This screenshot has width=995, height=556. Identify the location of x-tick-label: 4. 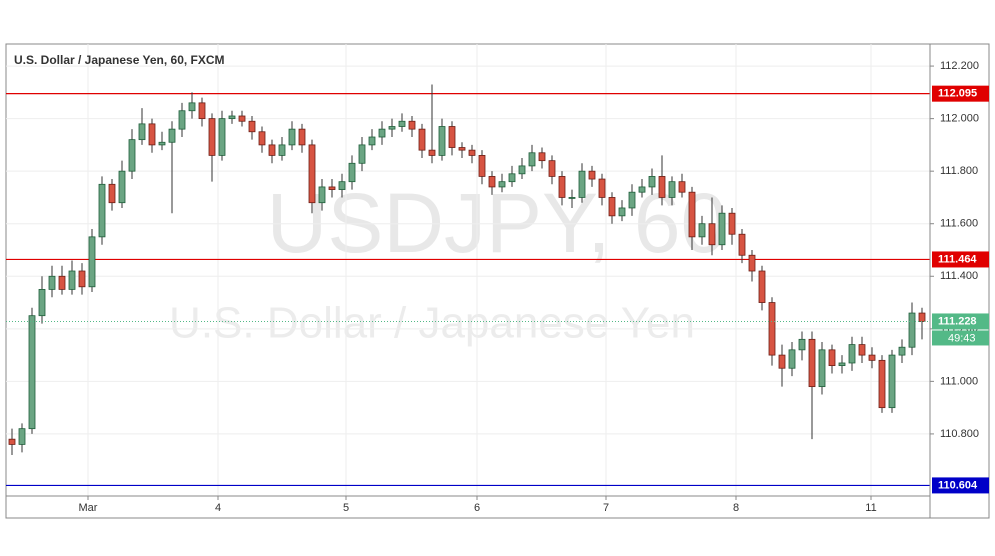
(218, 508).